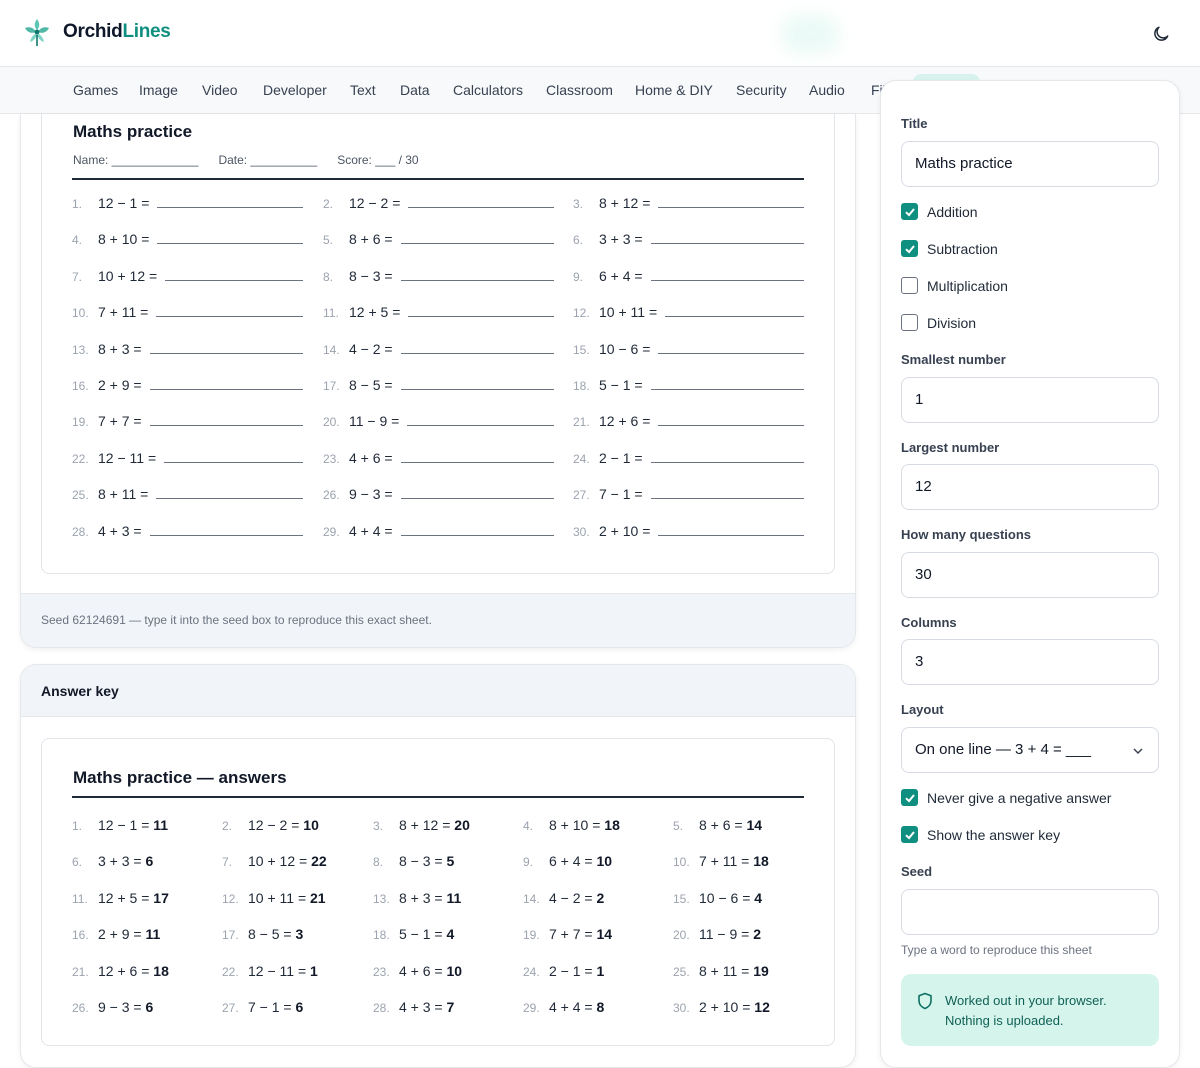 Image resolution: width=1200 pixels, height=1068 pixels. Describe the element at coordinates (688, 423) in the screenshot. I see `question-item: 21. 12 + 6 =` at that location.